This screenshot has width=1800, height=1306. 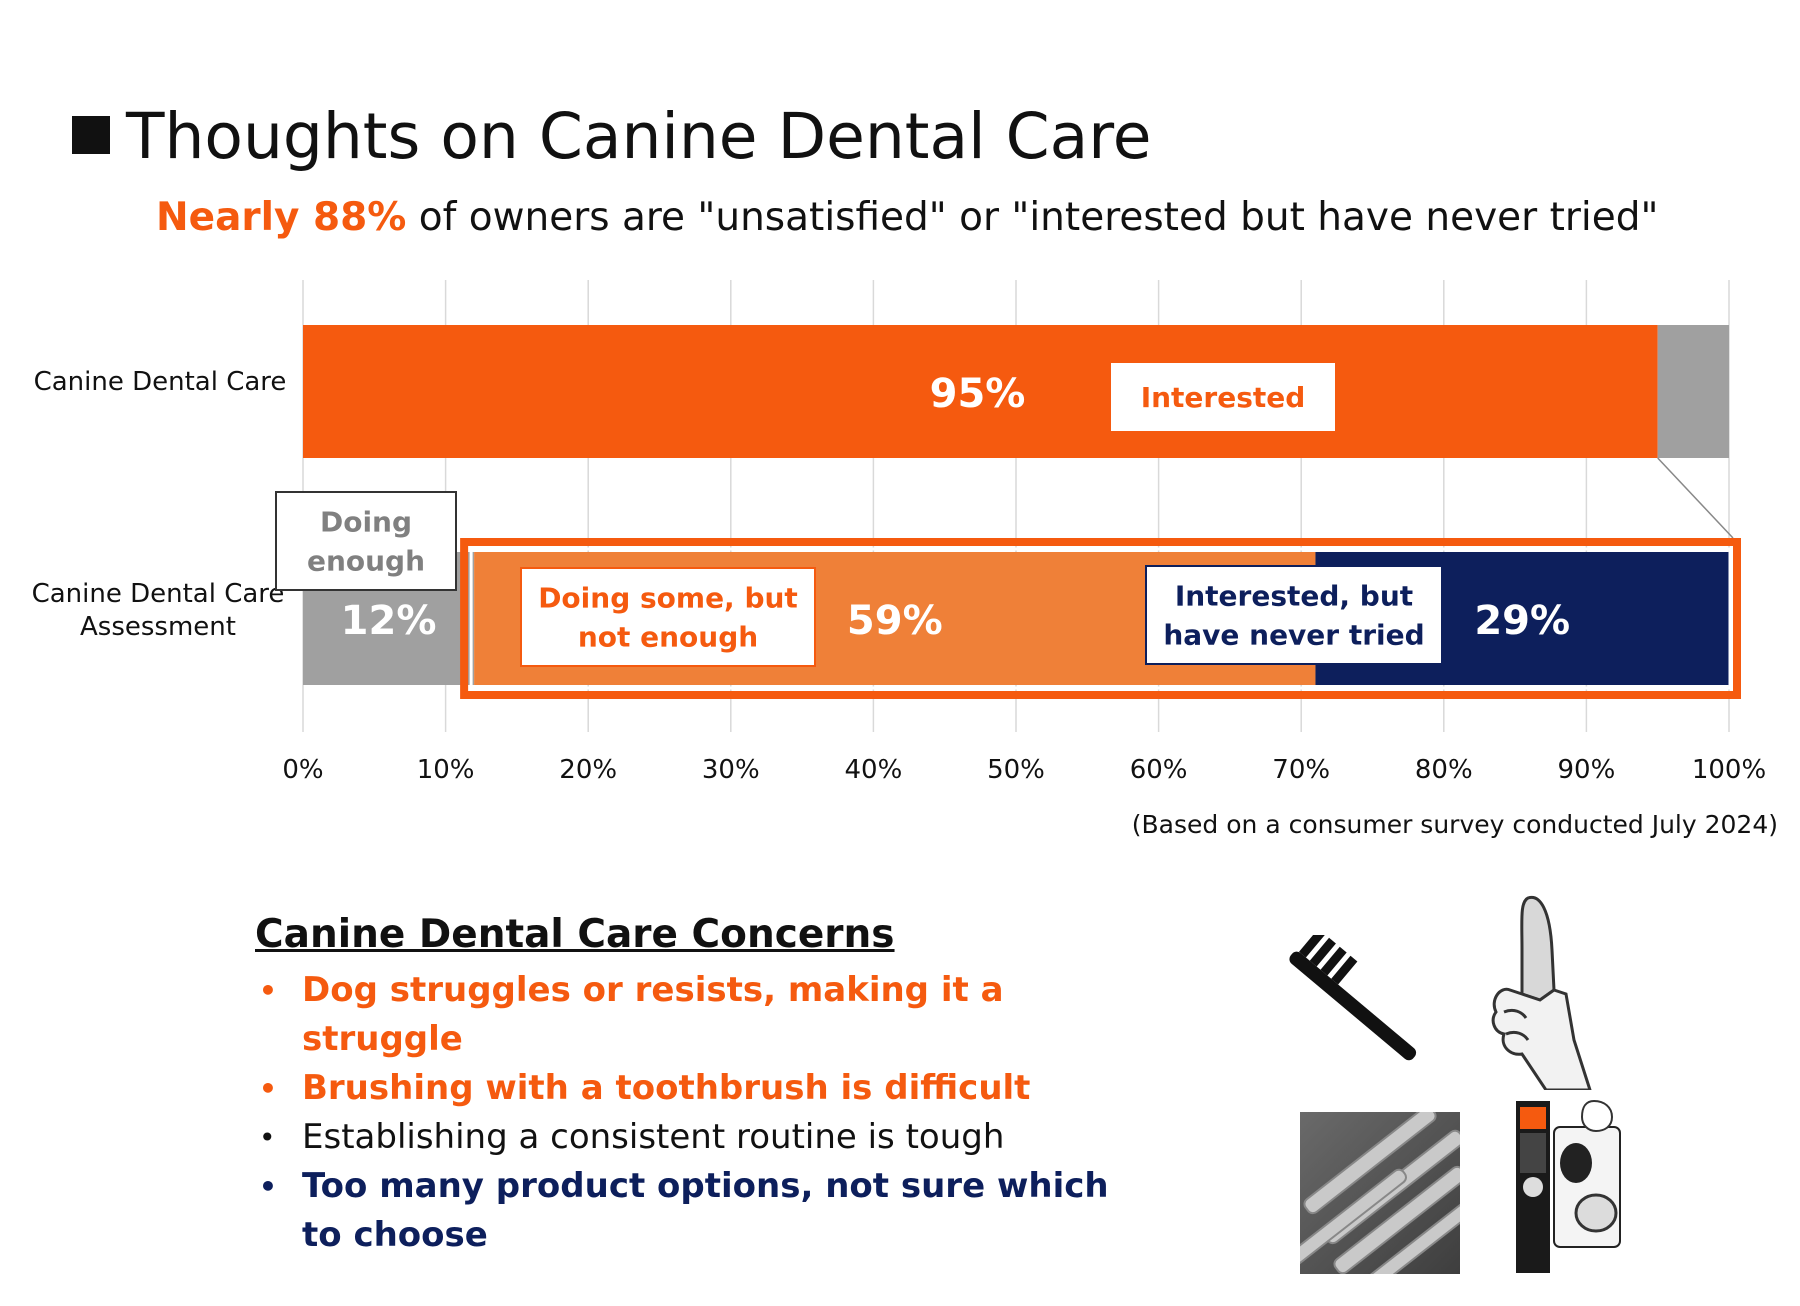 I want to click on data-label: 29%, so click(x=1522, y=621).